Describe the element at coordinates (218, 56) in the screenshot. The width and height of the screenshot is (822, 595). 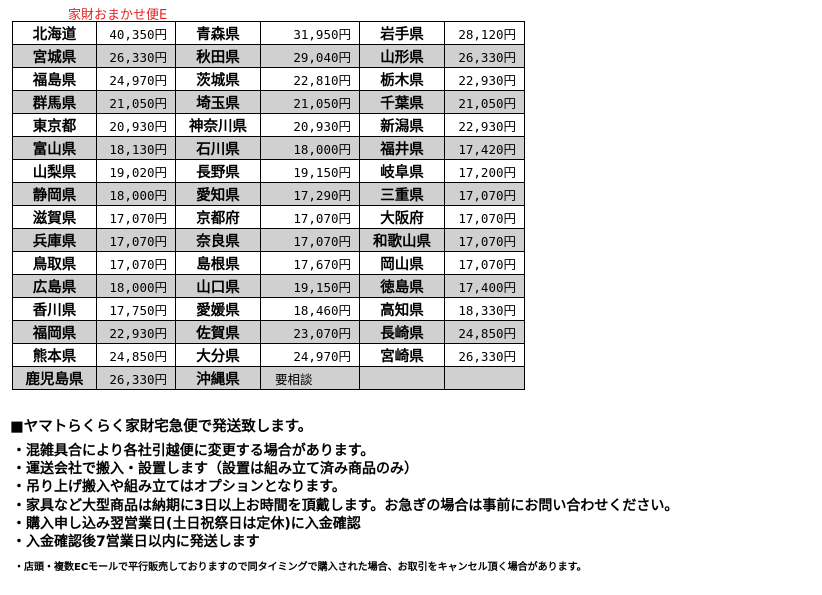
I see `prefecture-cell: 秋田県` at that location.